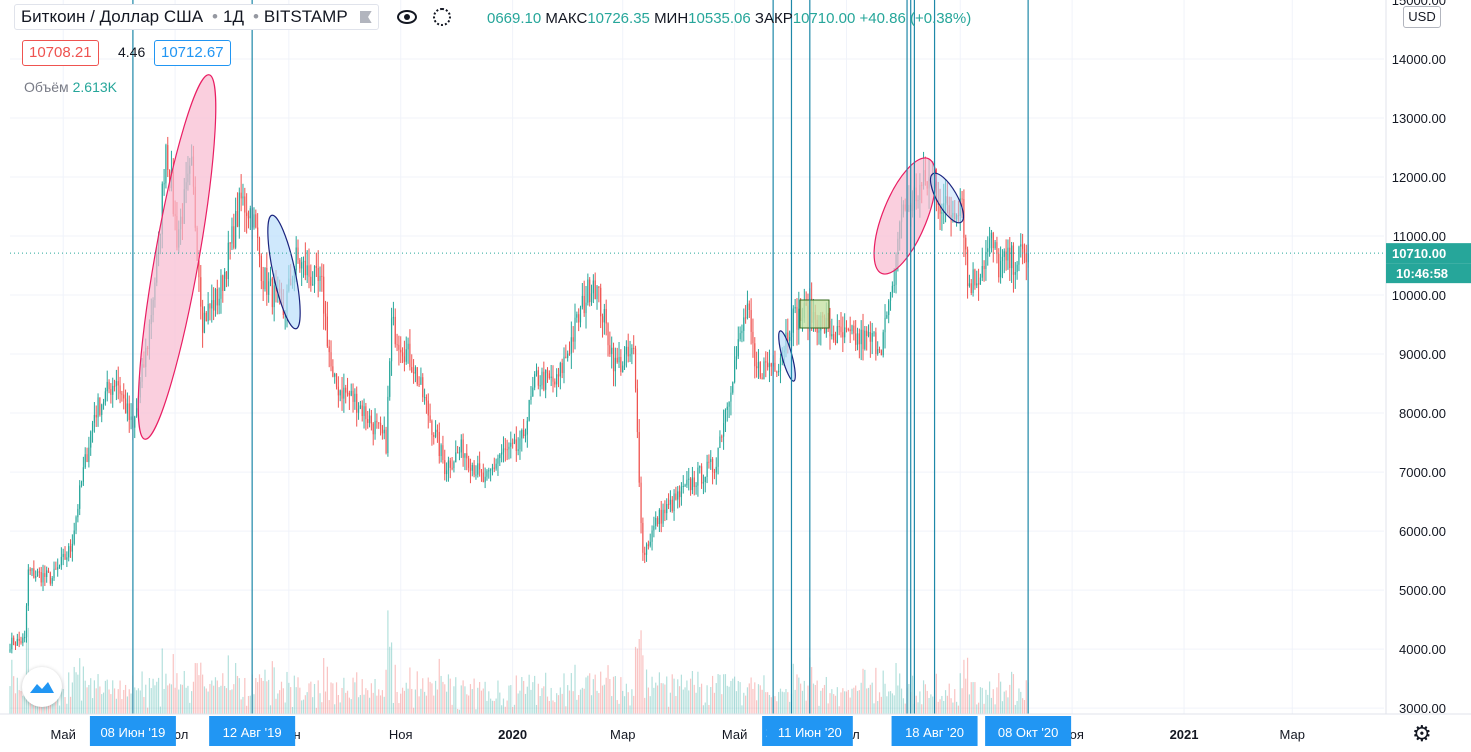  I want to click on currency-button: USD, so click(1422, 17).